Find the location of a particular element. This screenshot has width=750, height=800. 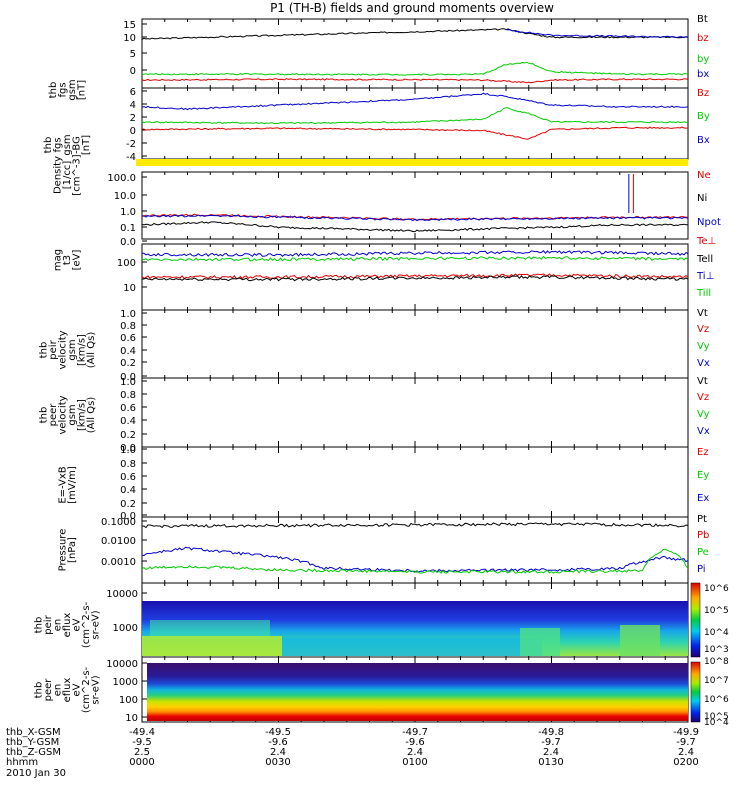

y-tick-label: 100 is located at coordinates (126, 263).